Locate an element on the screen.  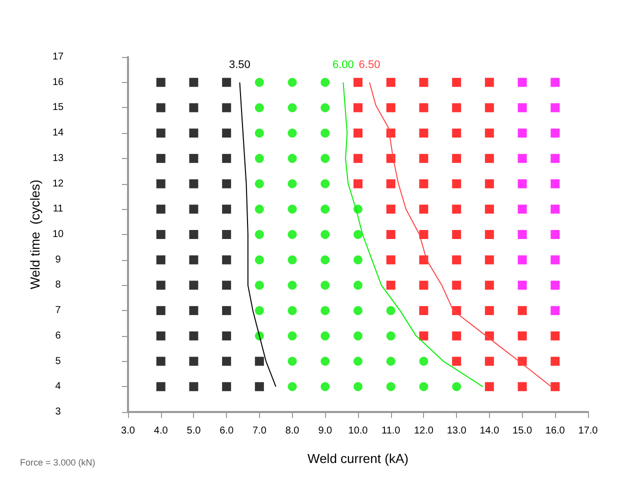
y-tick-label: 11 is located at coordinates (58, 209).